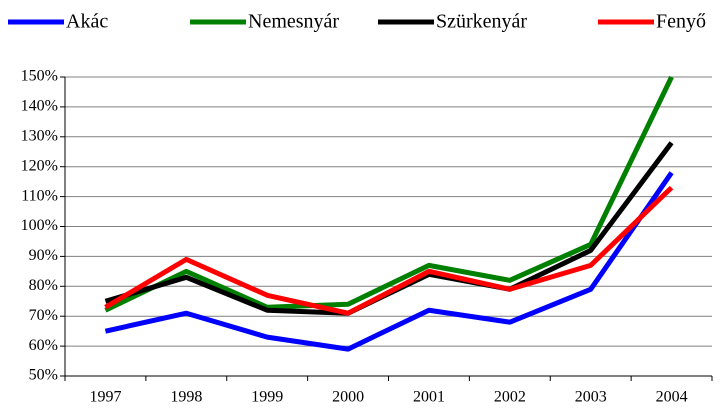 The image size is (727, 415). Describe the element at coordinates (39, 195) in the screenshot. I see `y-tick-label: 110%` at that location.